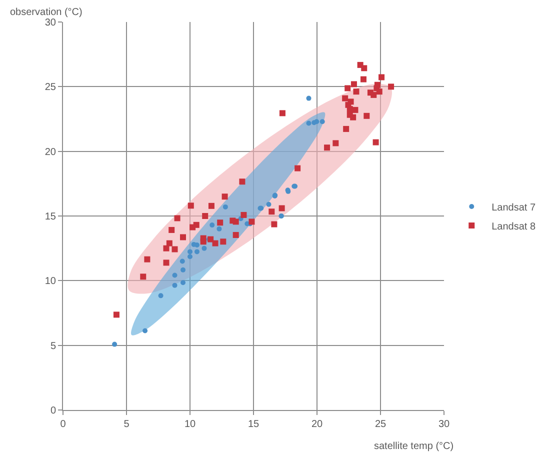 This screenshot has width=554, height=457. I want to click on y-tick-label: 5, so click(53, 346).